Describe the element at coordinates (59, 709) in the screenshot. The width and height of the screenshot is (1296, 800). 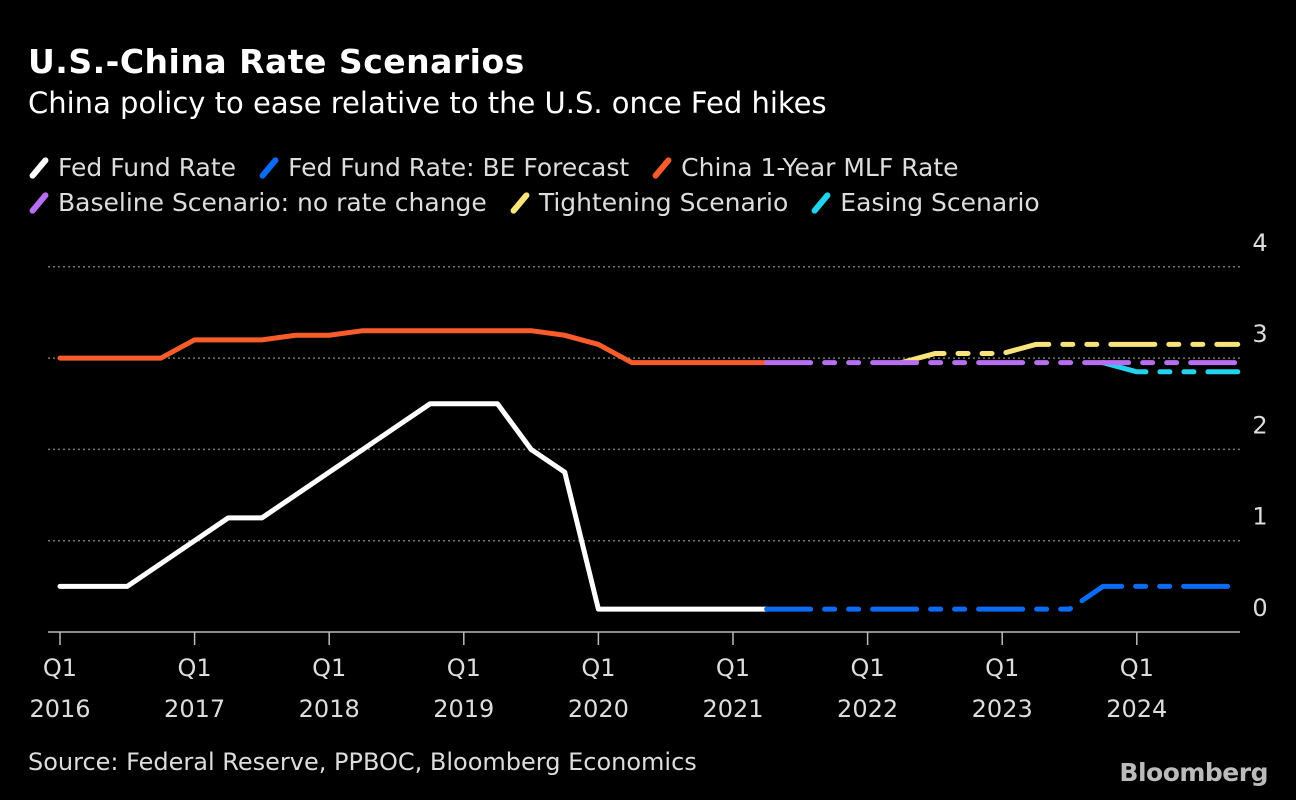
I see `x-tick-label-year: 2016` at that location.